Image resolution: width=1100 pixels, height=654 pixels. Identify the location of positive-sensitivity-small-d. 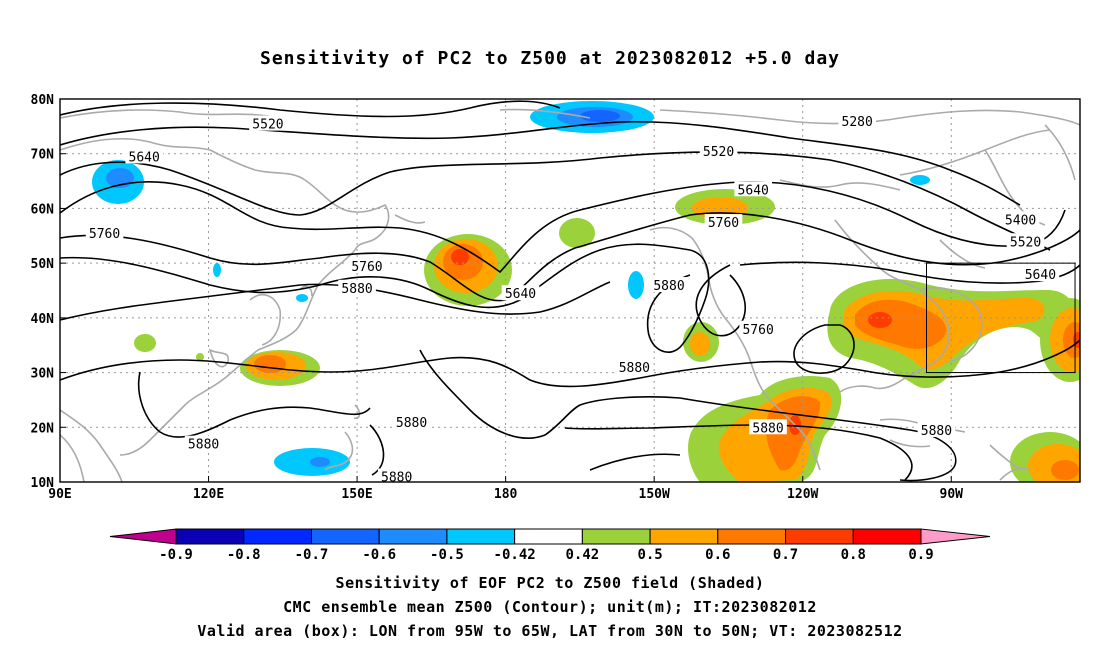
(200, 357).